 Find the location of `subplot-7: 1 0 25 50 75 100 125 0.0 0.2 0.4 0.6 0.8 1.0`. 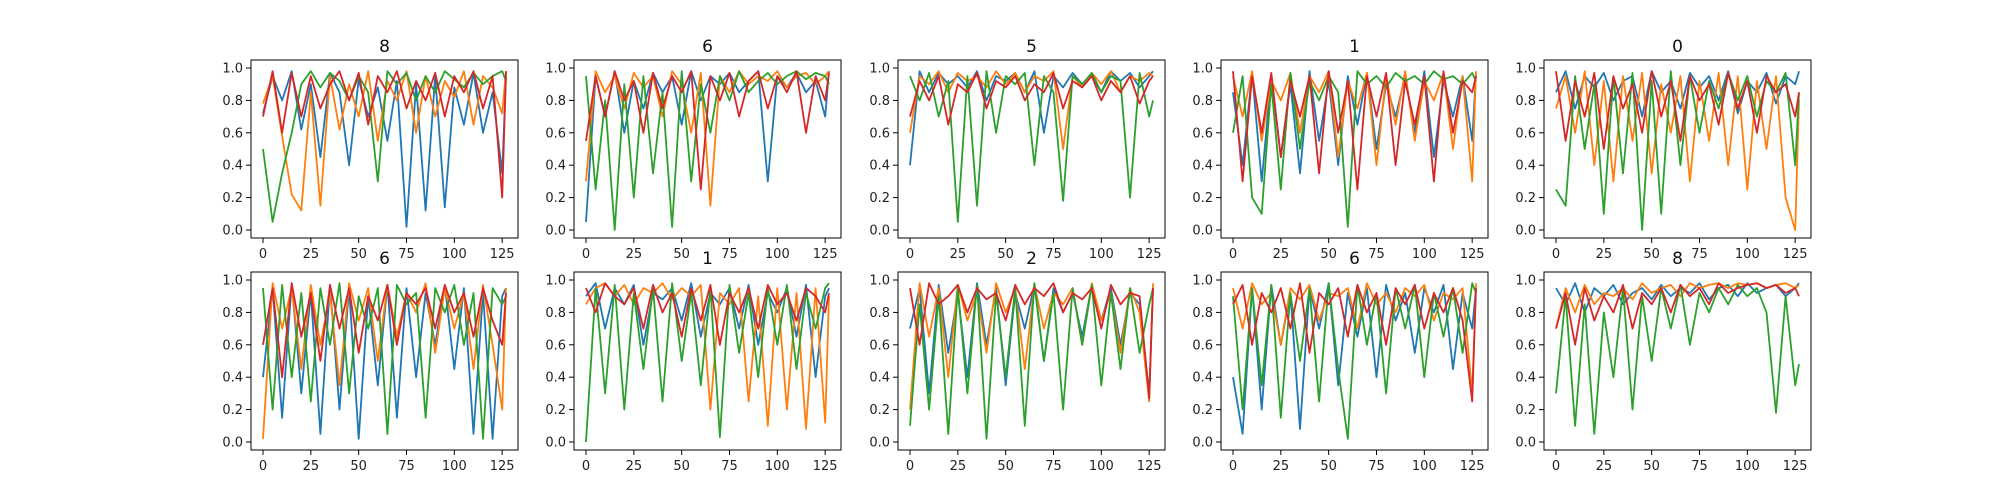

subplot-7: 1 0 25 50 75 100 125 0.0 0.2 0.4 0.6 0.8 1.0 is located at coordinates (693, 361).